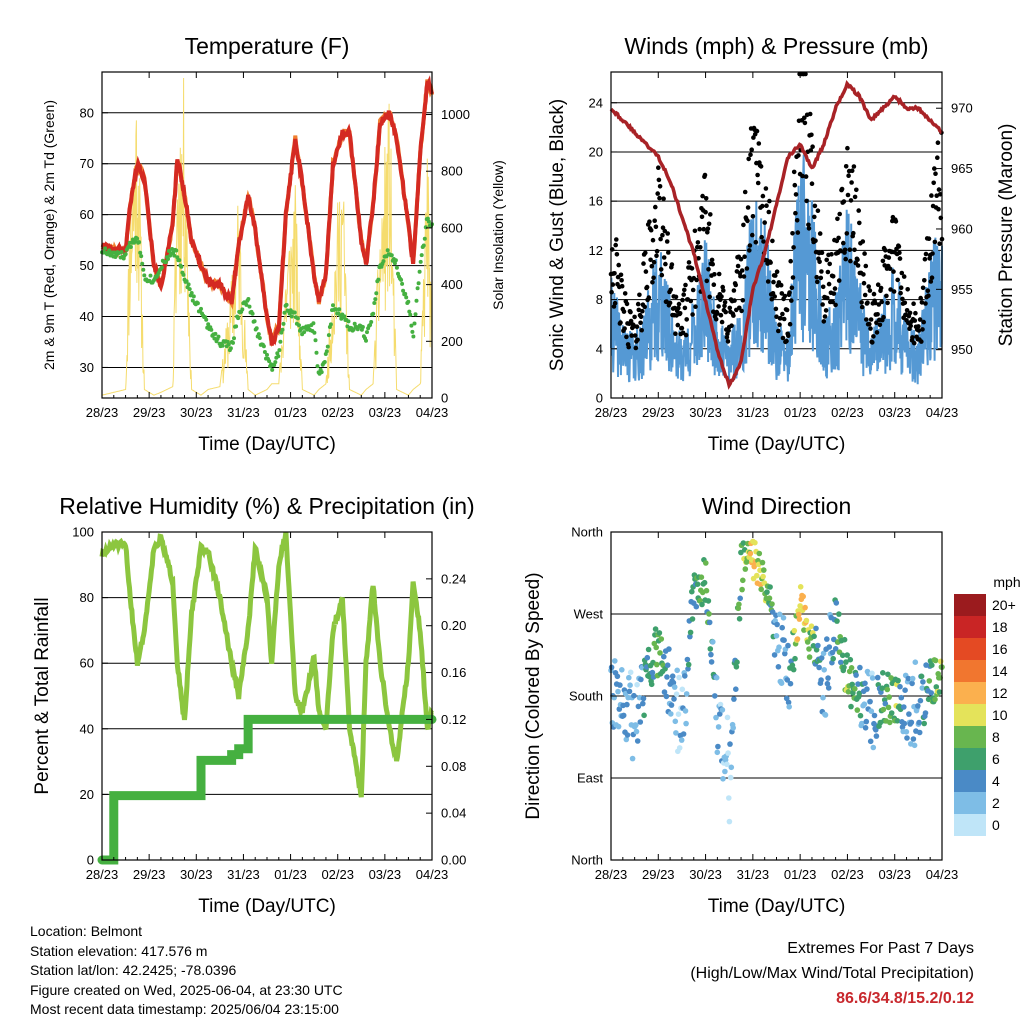 The image size is (1024, 1024). Describe the element at coordinates (432, 412) in the screenshot. I see `temperature-xtick-label: 04/23` at that location.